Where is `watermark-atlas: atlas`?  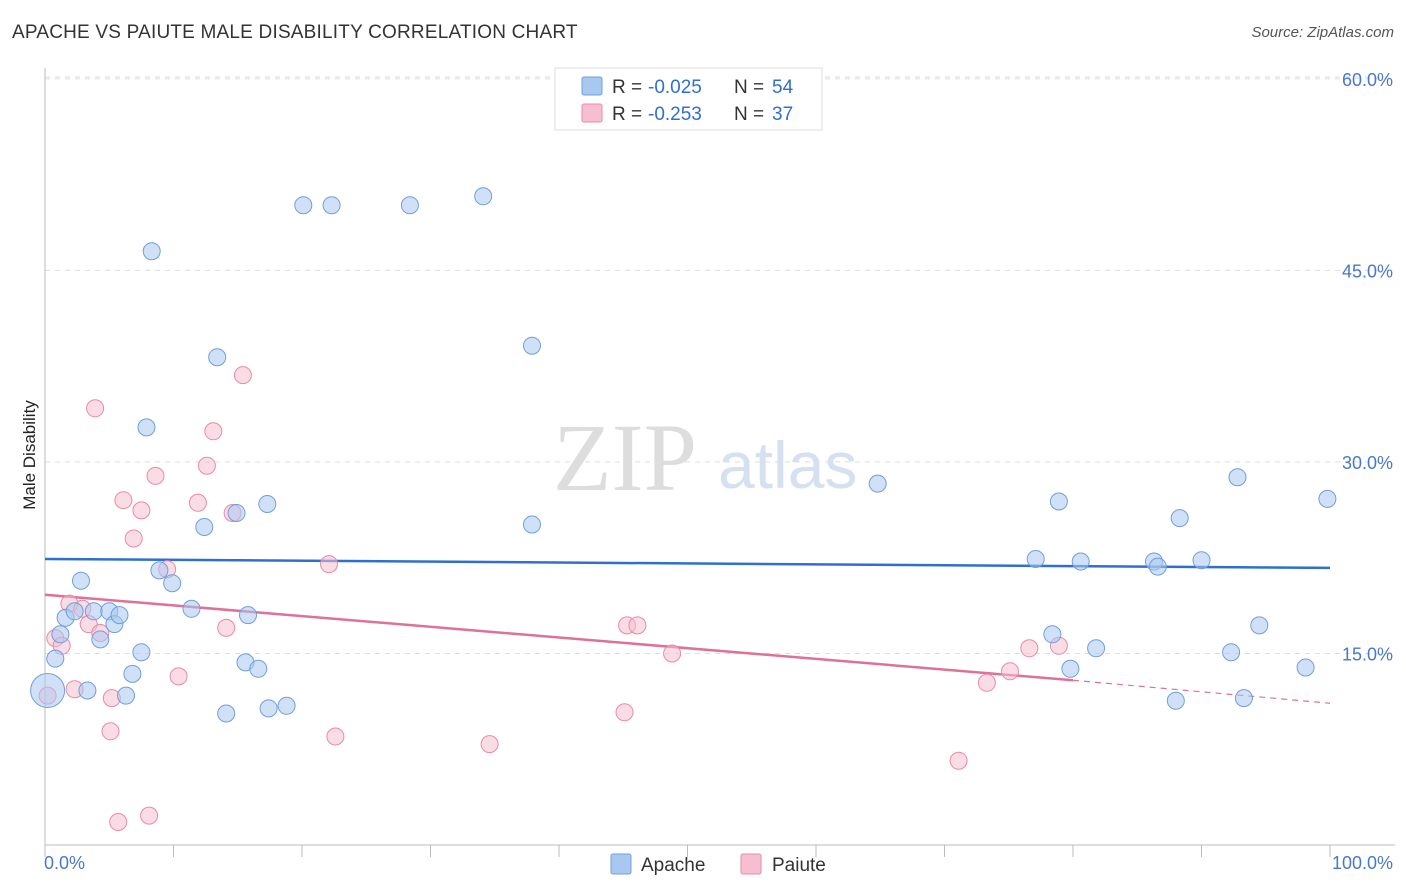 watermark-atlas: atlas is located at coordinates (787, 465).